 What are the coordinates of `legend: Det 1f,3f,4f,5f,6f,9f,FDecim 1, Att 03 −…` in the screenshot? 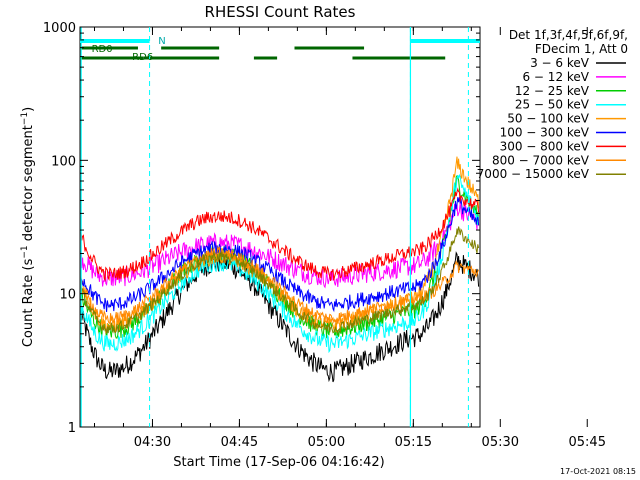 It's located at (552, 104).